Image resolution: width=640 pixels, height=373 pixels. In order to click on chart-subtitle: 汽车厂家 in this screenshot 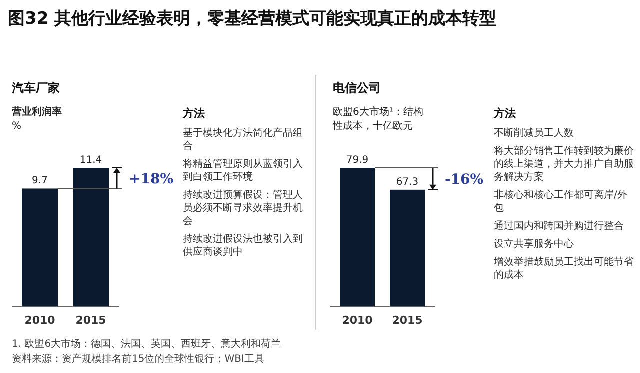, I will do `click(35, 88)`.